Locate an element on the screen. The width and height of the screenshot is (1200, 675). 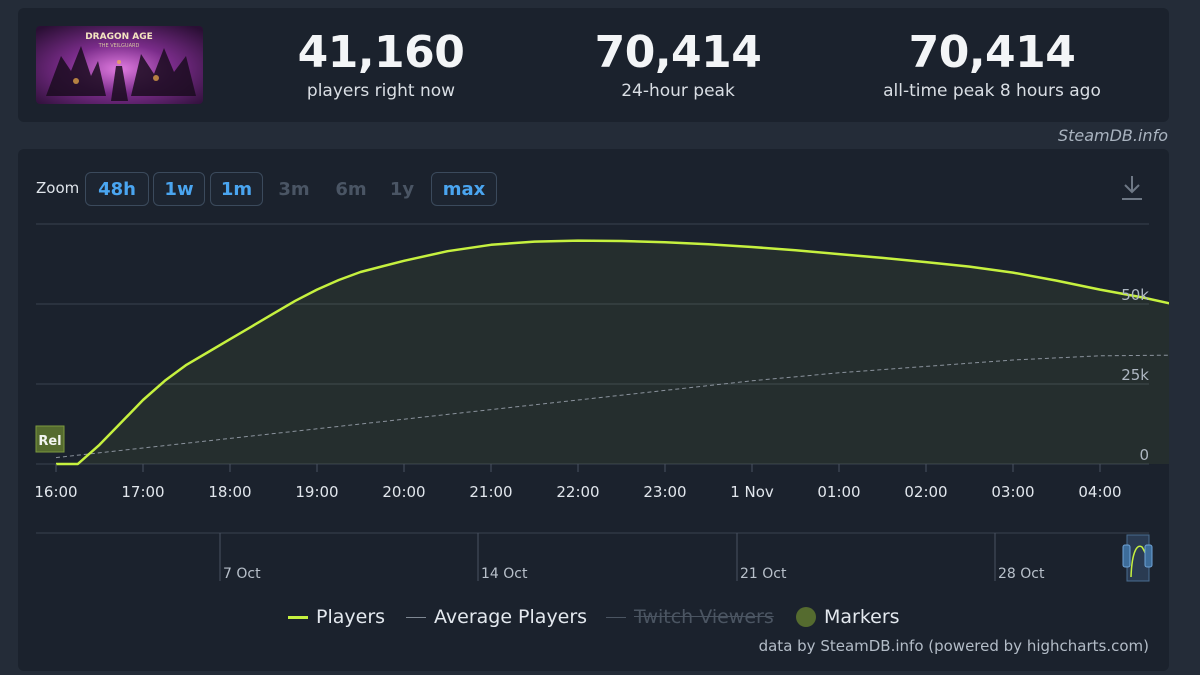
x-tick-label: 01:00 is located at coordinates (838, 492).